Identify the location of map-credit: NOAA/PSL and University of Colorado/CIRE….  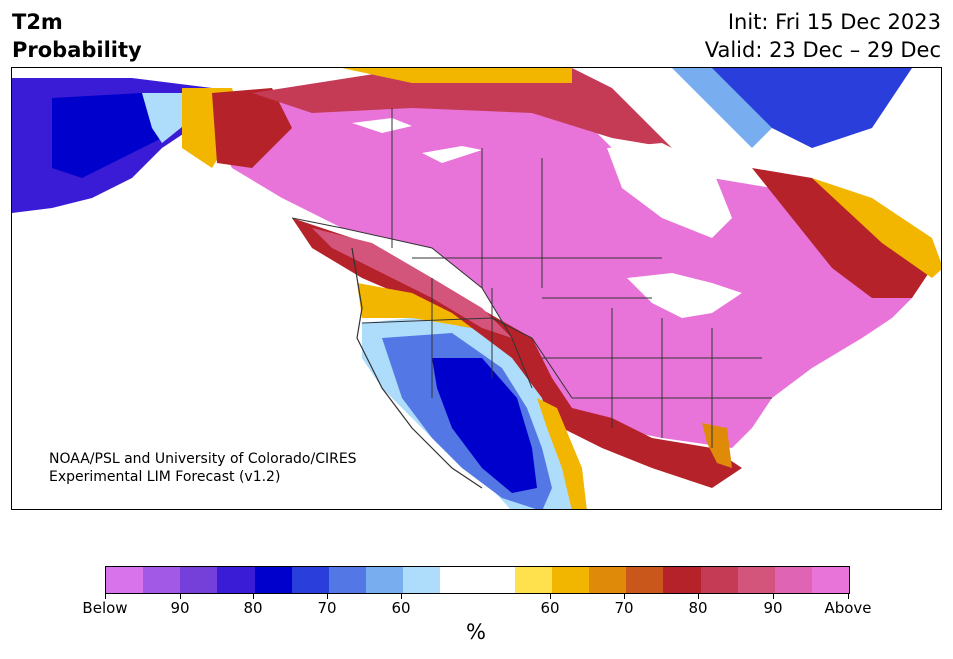
(203, 468).